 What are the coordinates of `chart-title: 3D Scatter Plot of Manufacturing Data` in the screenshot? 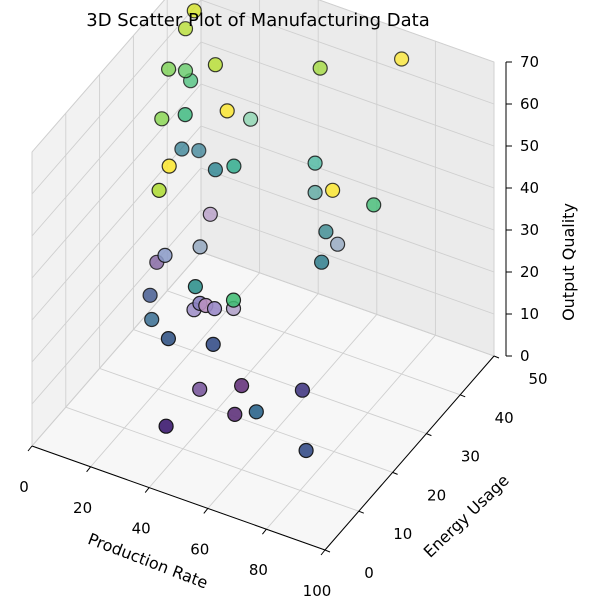 It's located at (257, 20).